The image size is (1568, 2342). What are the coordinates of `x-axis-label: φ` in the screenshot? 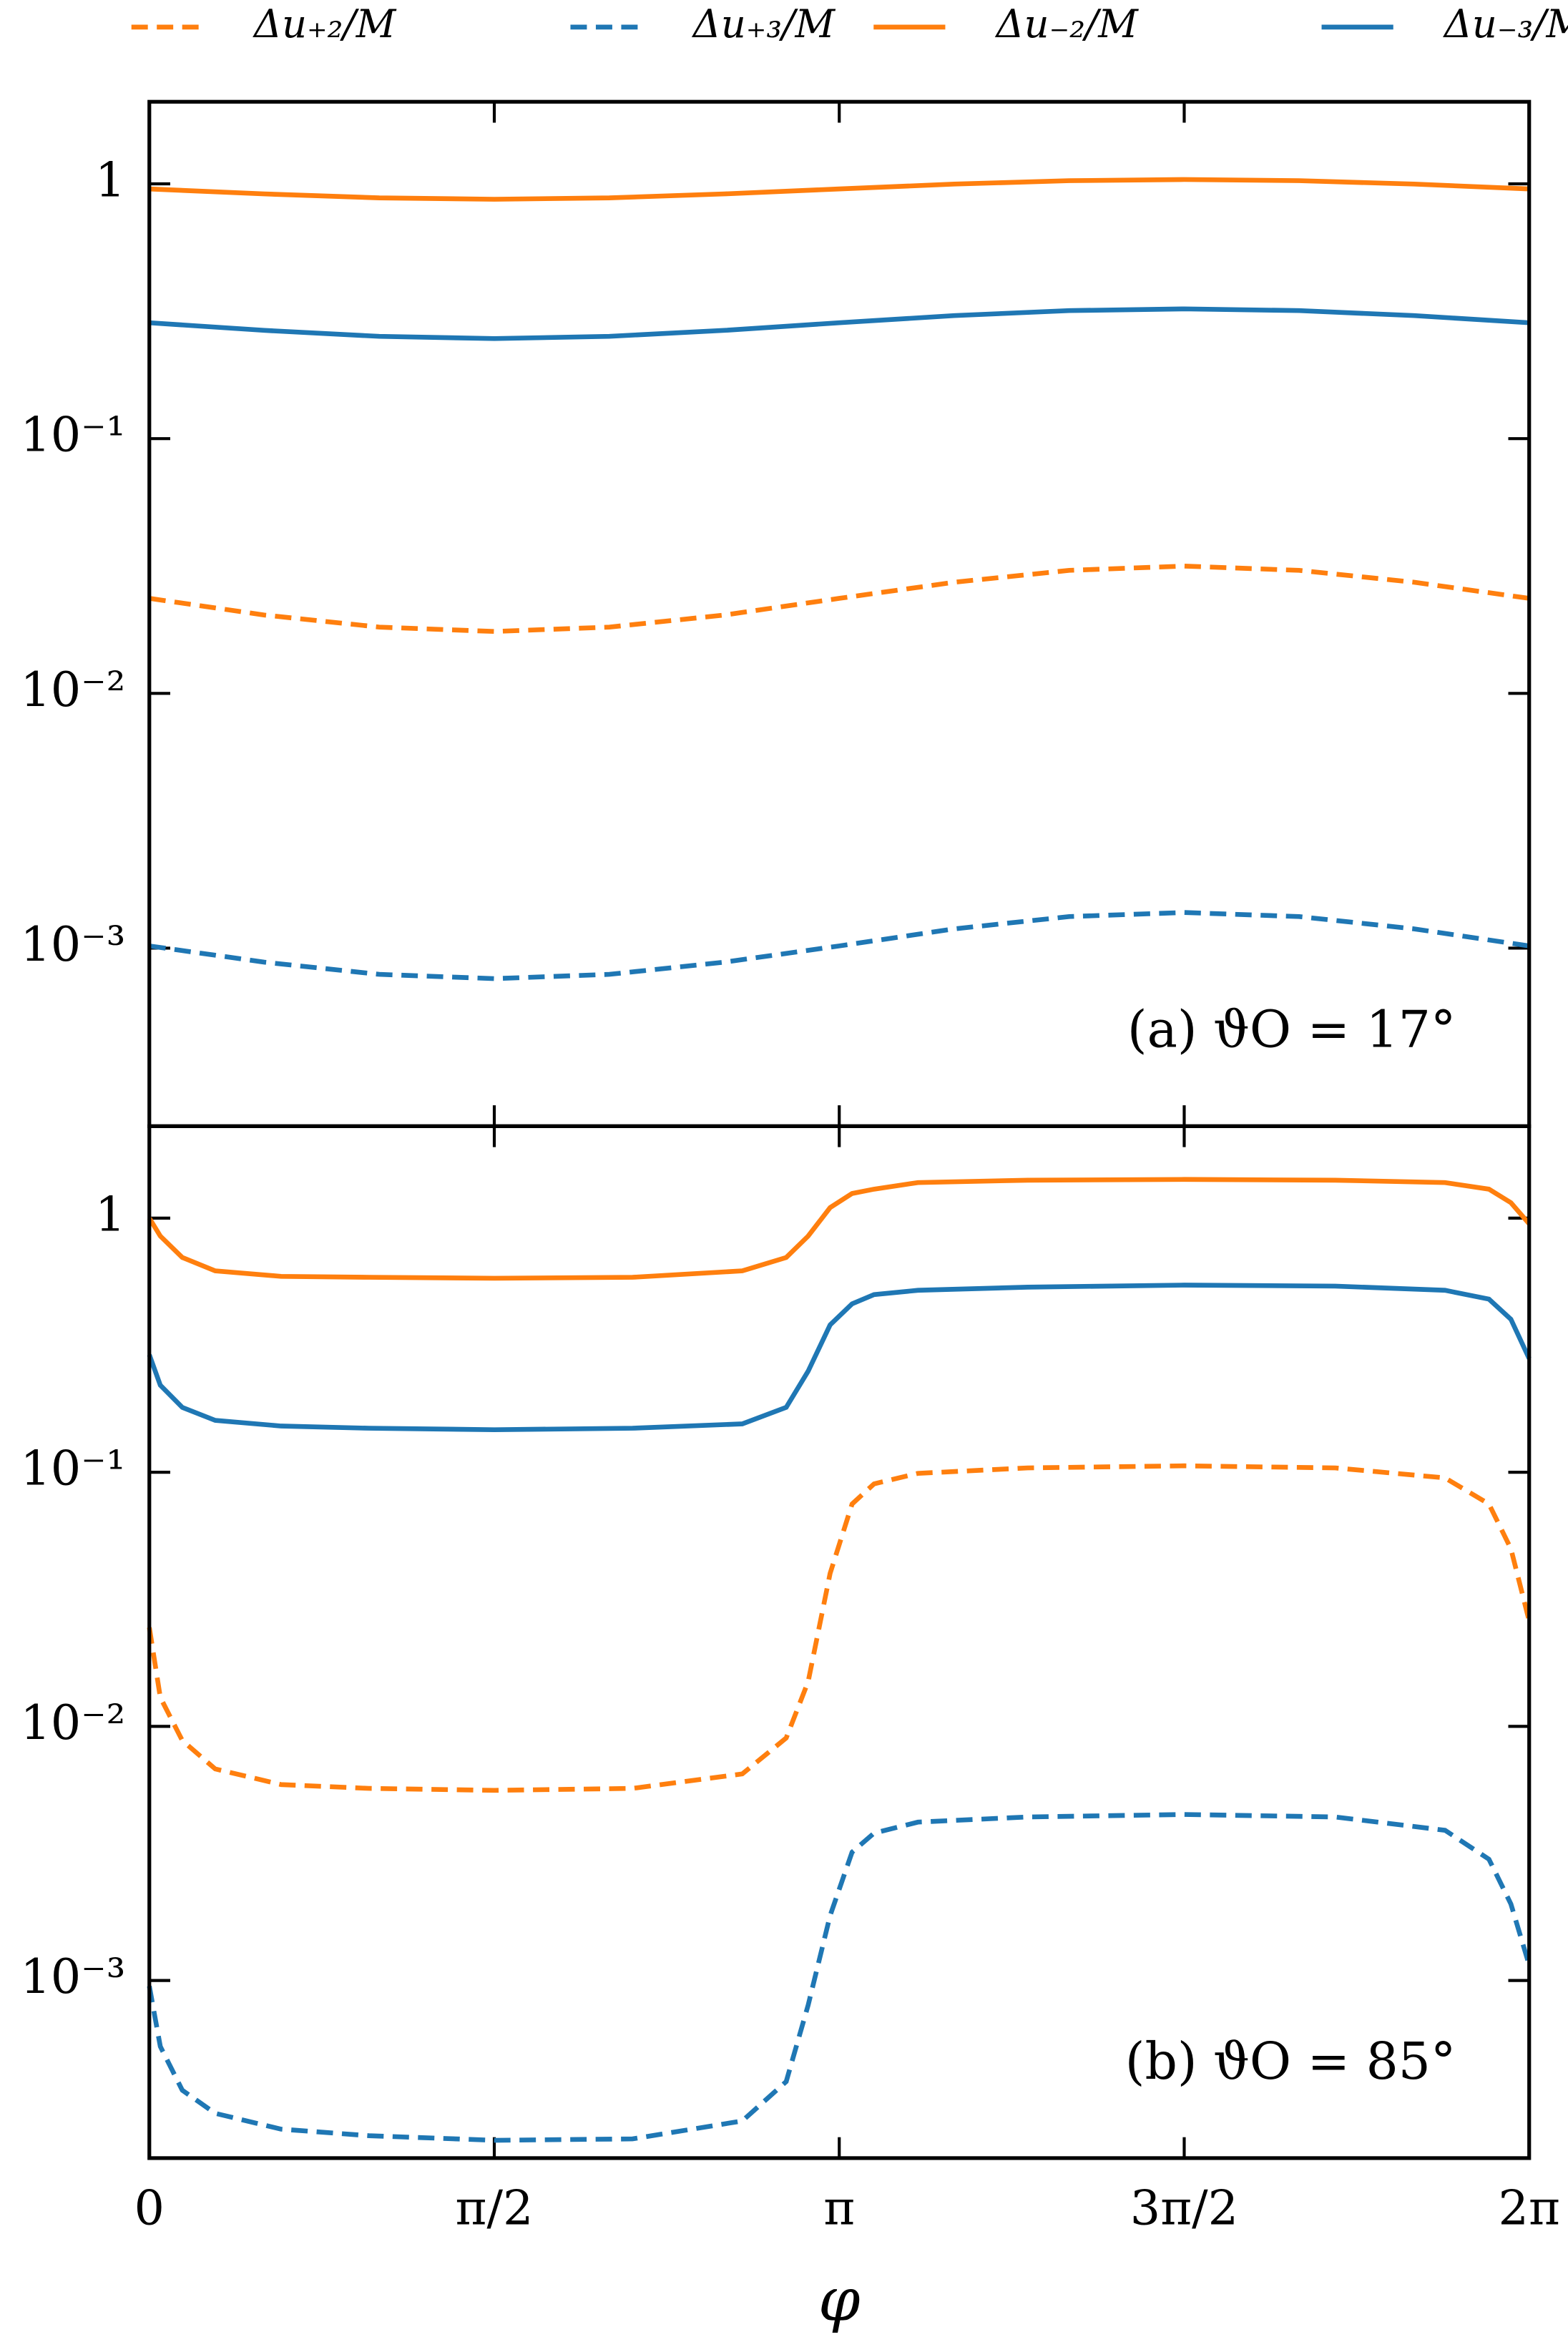 It's located at (839, 2300).